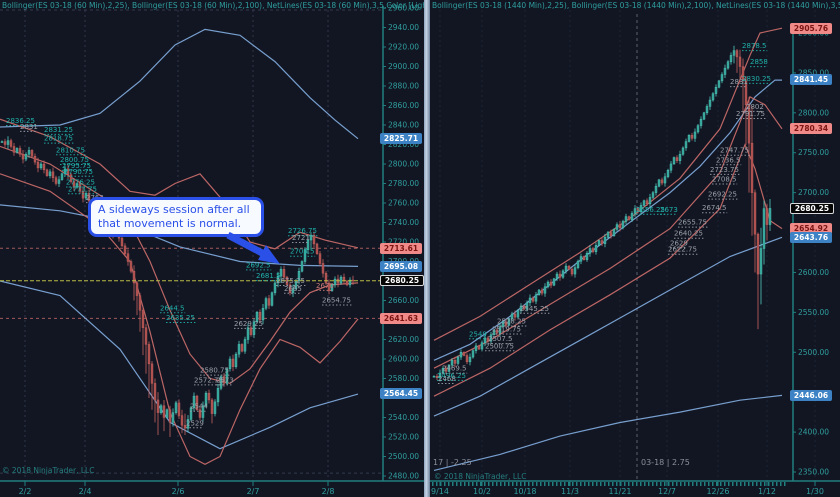  I want to click on expired-contract-label: 17 | -2.25, so click(452, 462).